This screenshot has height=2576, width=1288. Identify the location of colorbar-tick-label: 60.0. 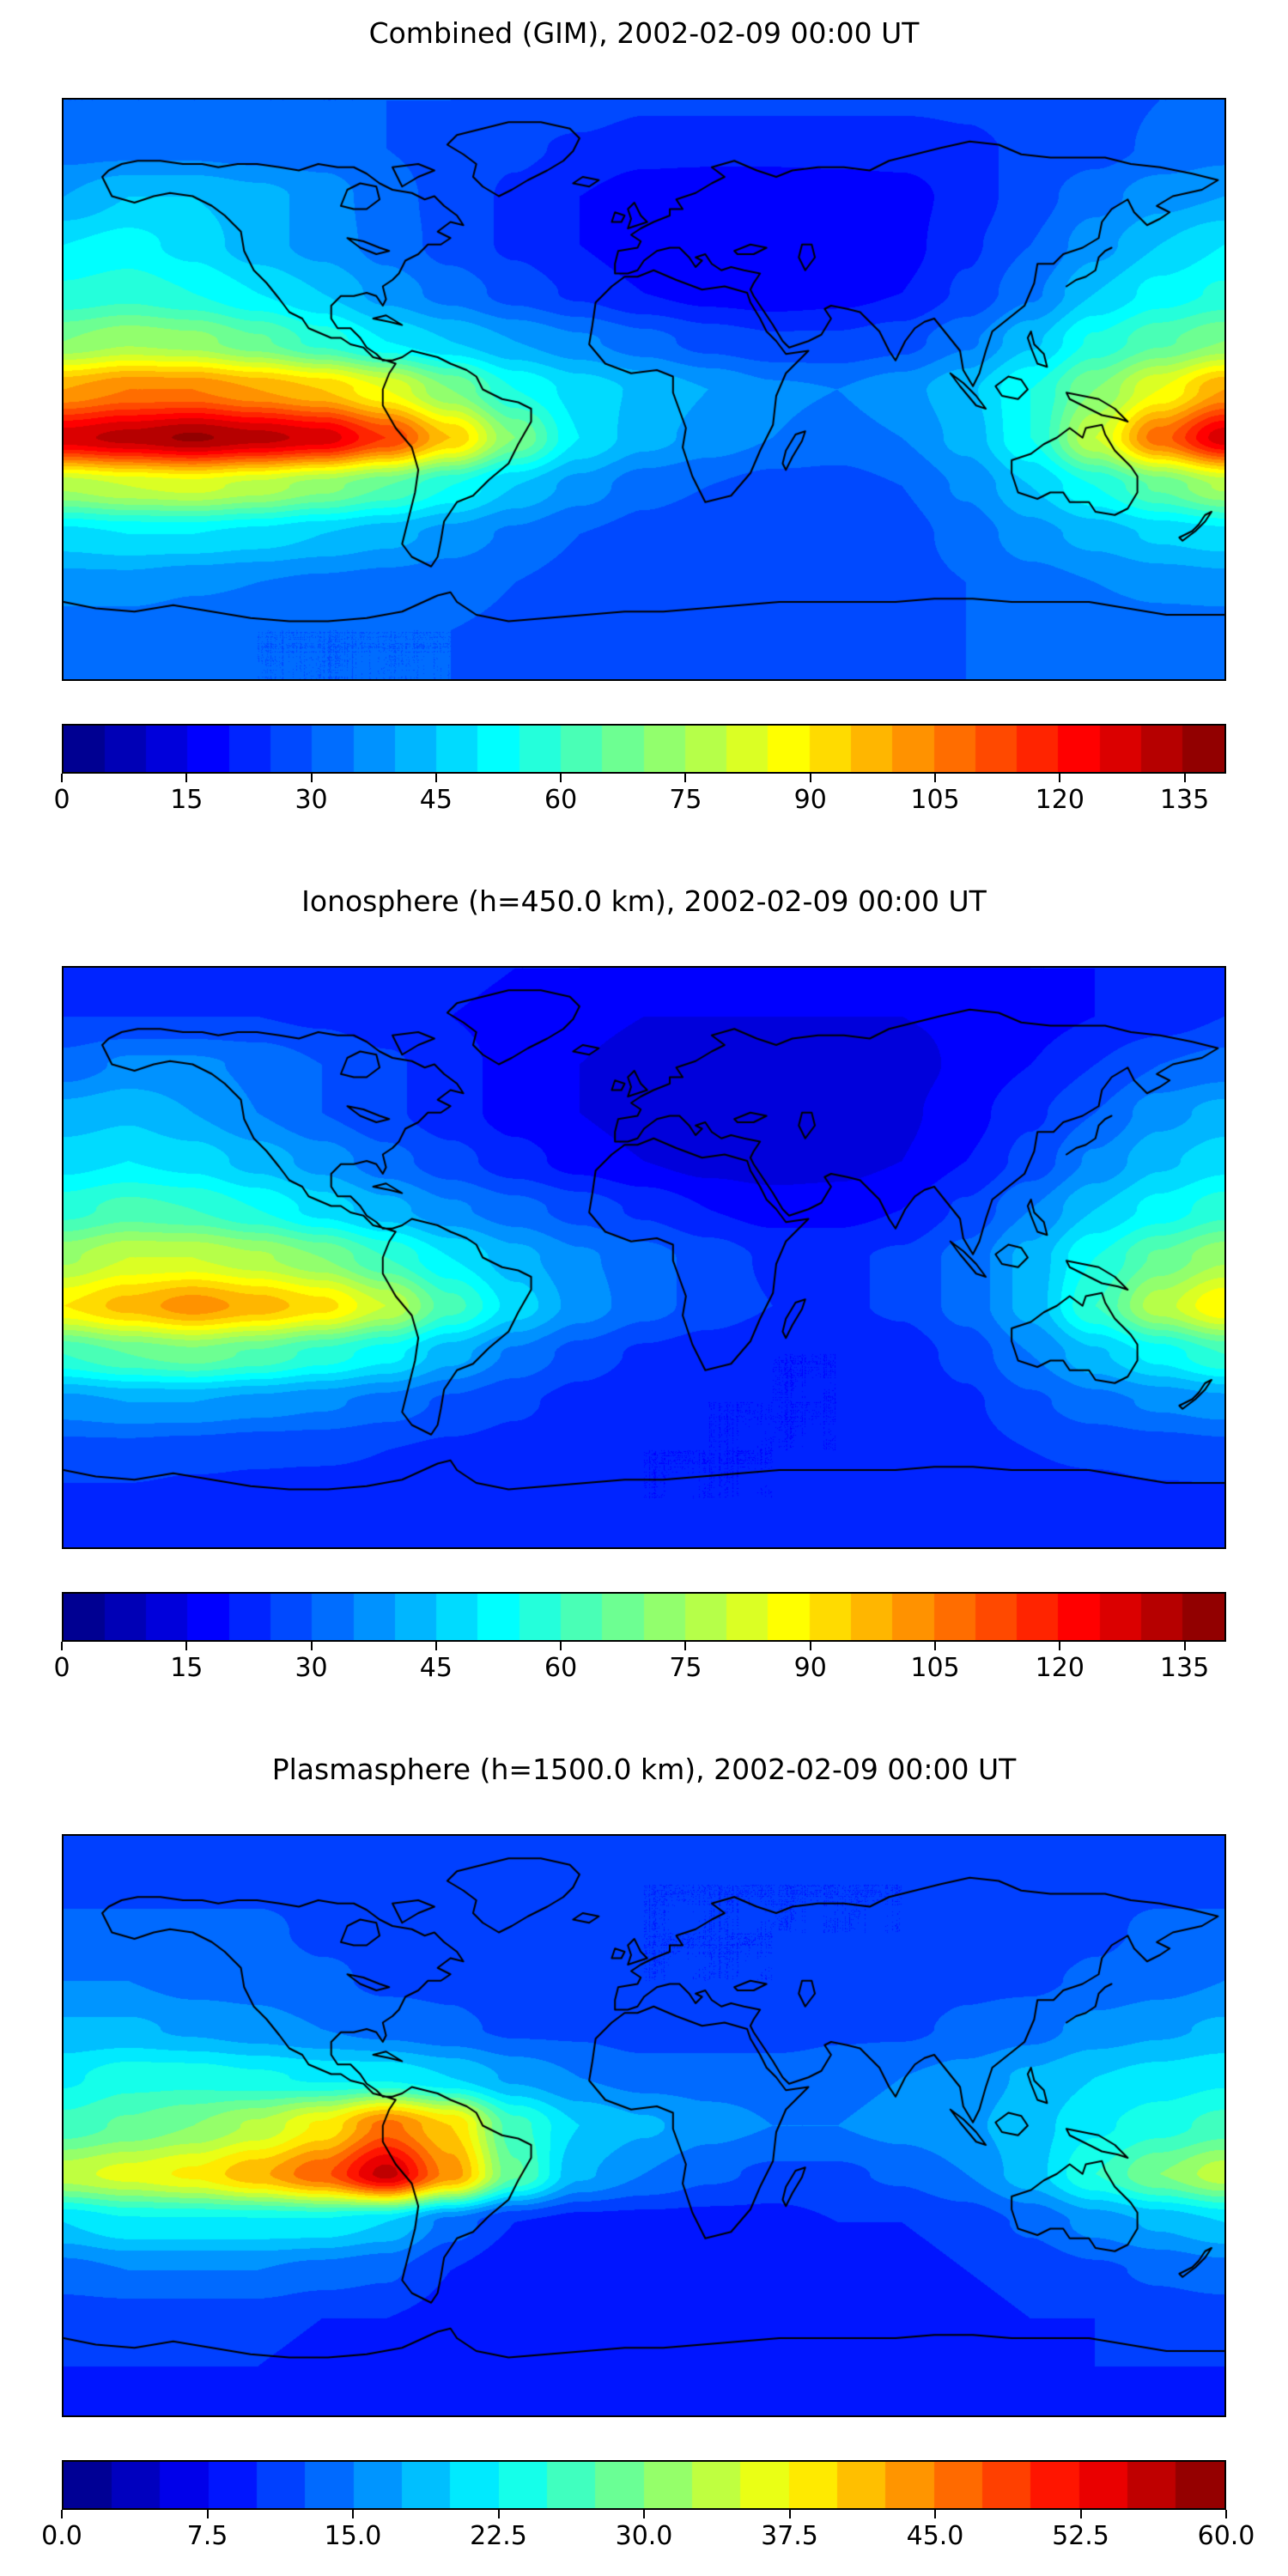
(1226, 2536).